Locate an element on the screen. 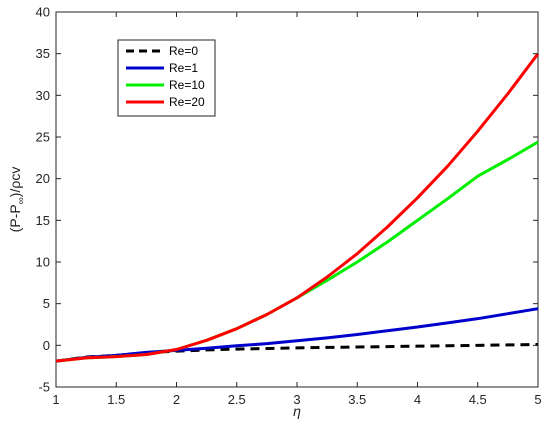  y-tick-label: 5 is located at coordinates (46, 303).